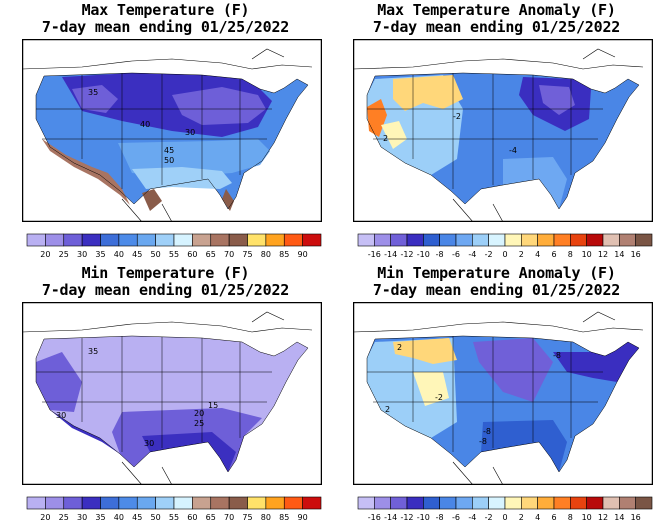 The width and height of the screenshot is (662, 526). What do you see at coordinates (440, 254) in the screenshot?
I see `legend-tick-label: -8` at bounding box center [440, 254].